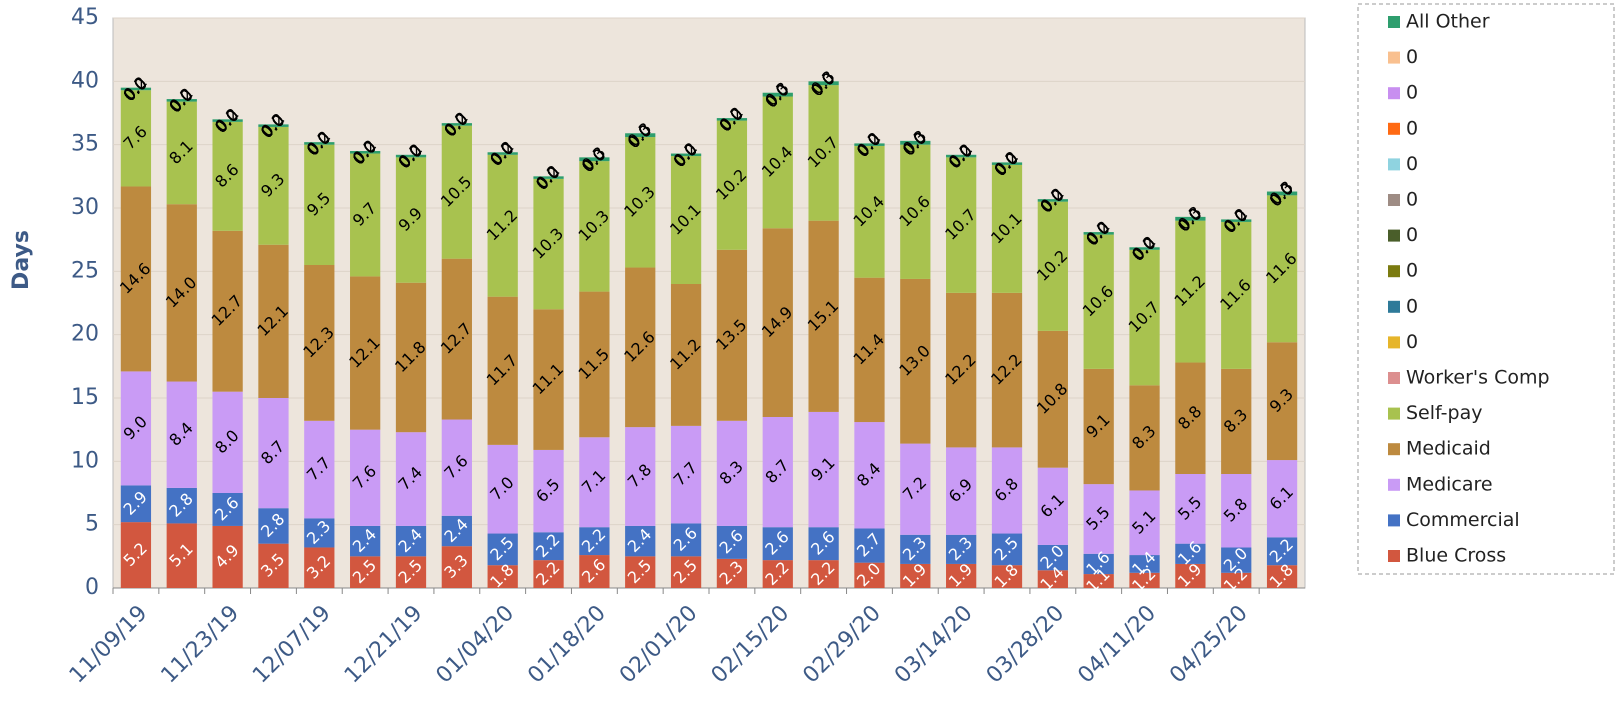 This screenshot has width=1616, height=715. What do you see at coordinates (567, 645) in the screenshot?
I see `x-tick-label: 01/18/20` at bounding box center [567, 645].